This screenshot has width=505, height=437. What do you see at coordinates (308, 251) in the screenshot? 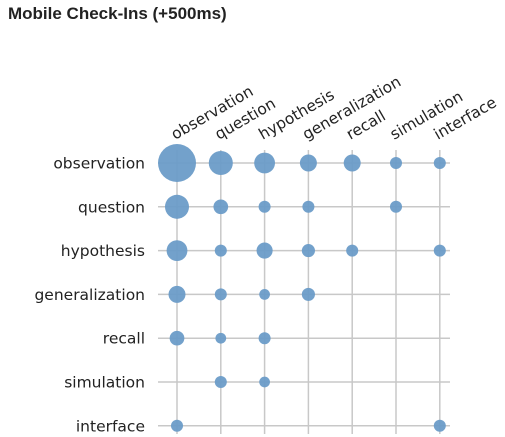
I see `bubble-hypothesis-generalization` at bounding box center [308, 251].